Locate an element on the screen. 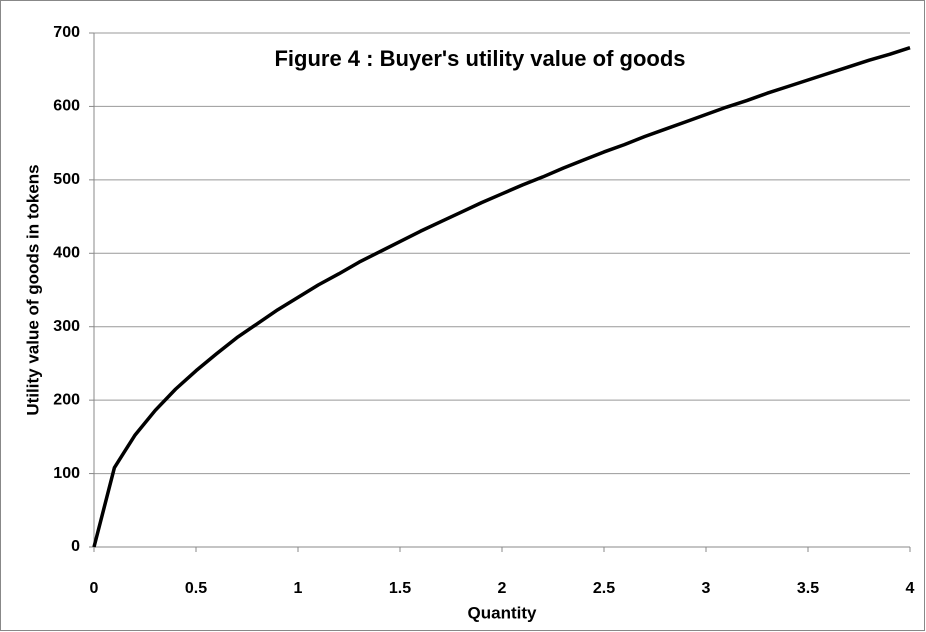 The height and width of the screenshot is (632, 926). x-tick-label: 3 is located at coordinates (706, 588).